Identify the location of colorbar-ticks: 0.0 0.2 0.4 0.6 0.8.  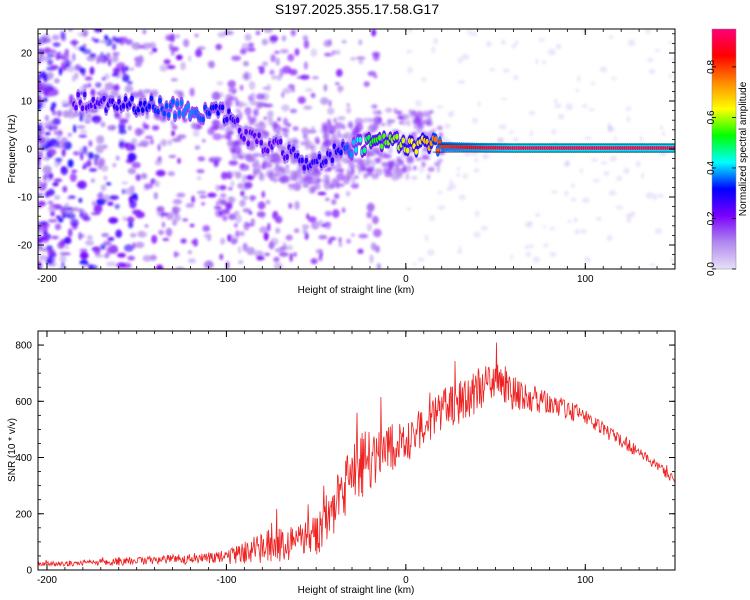
(721, 168).